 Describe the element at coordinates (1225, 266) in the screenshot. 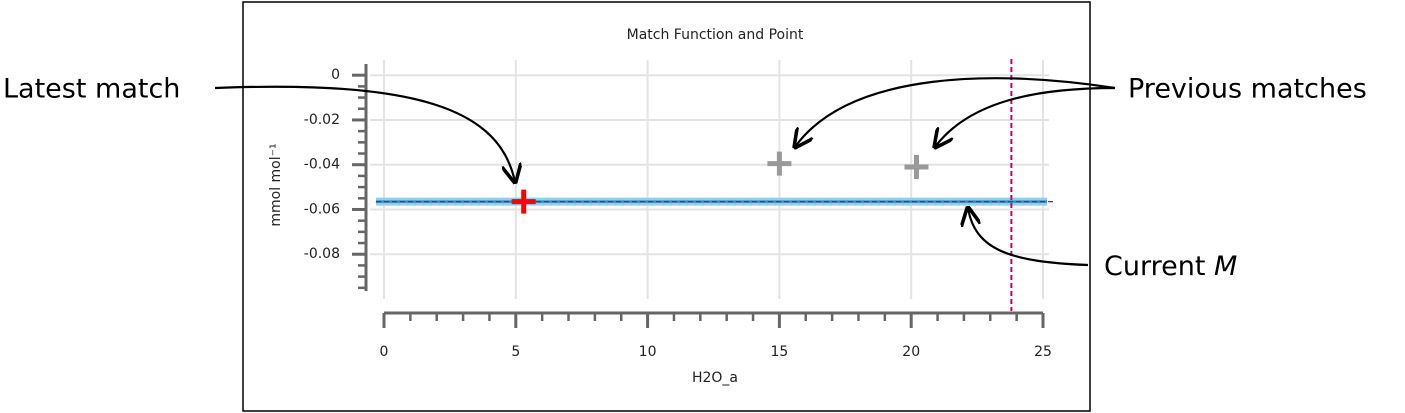

I see `annotation-text: M` at that location.